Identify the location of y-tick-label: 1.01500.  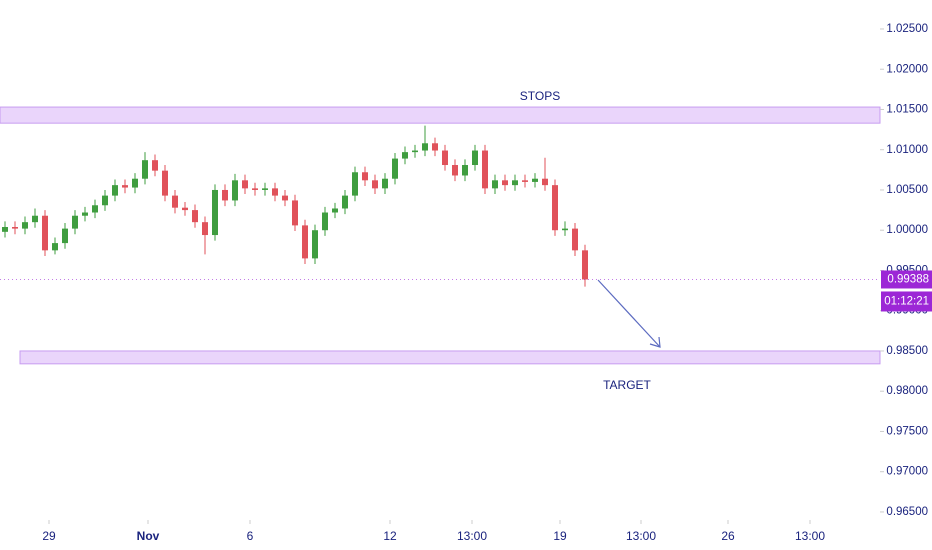
(907, 110).